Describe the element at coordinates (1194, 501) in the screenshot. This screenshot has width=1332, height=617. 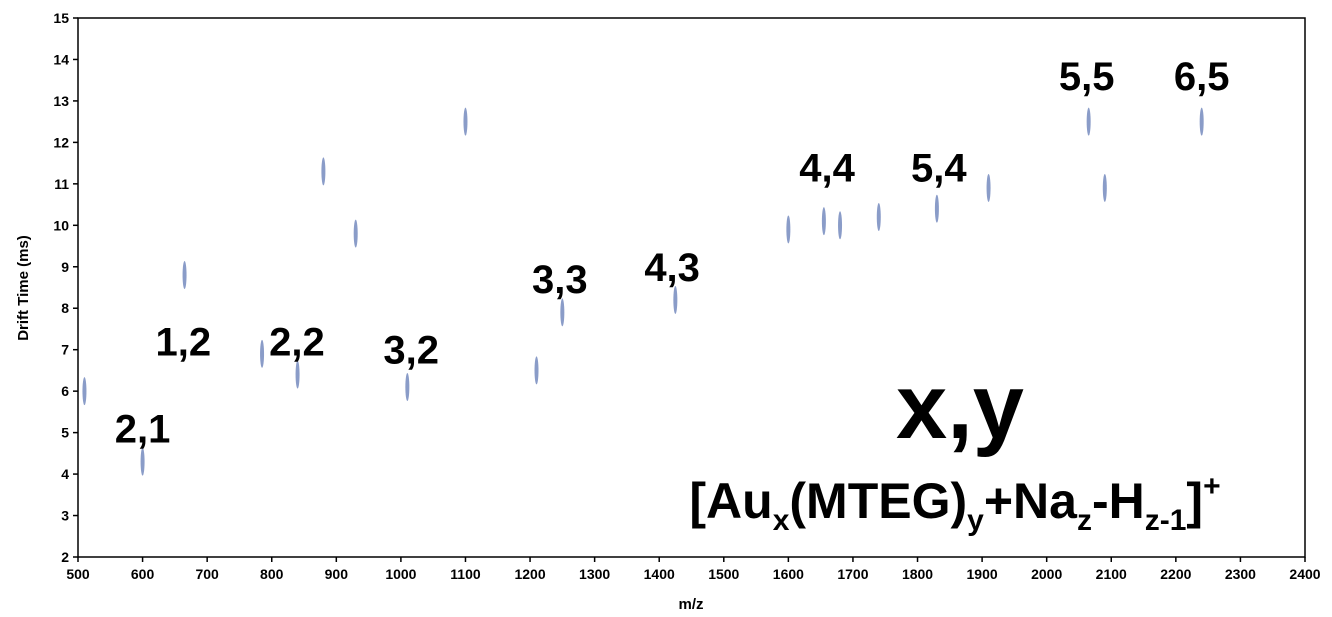
I see `formula-part: ]` at that location.